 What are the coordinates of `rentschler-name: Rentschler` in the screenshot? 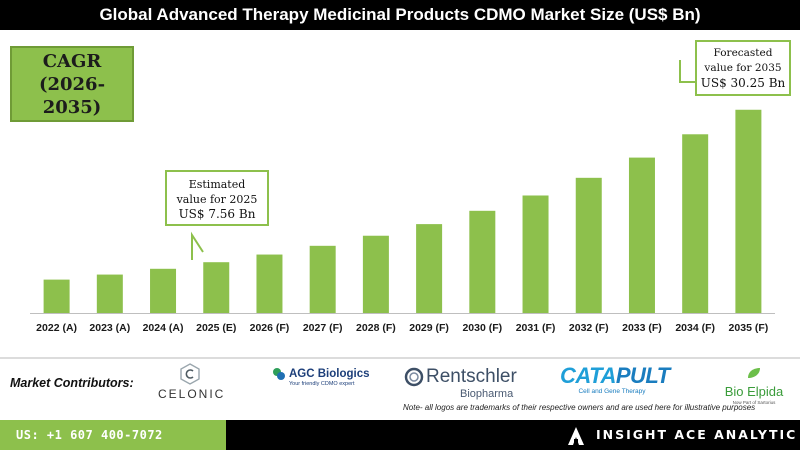 It's located at (471, 376).